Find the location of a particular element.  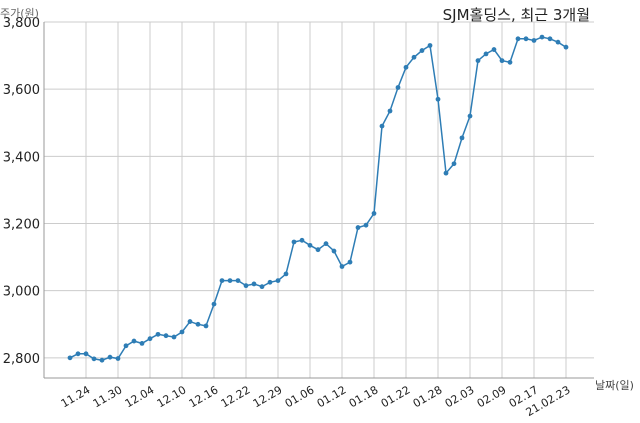

y-tick-label: 3,400 is located at coordinates (21, 157).